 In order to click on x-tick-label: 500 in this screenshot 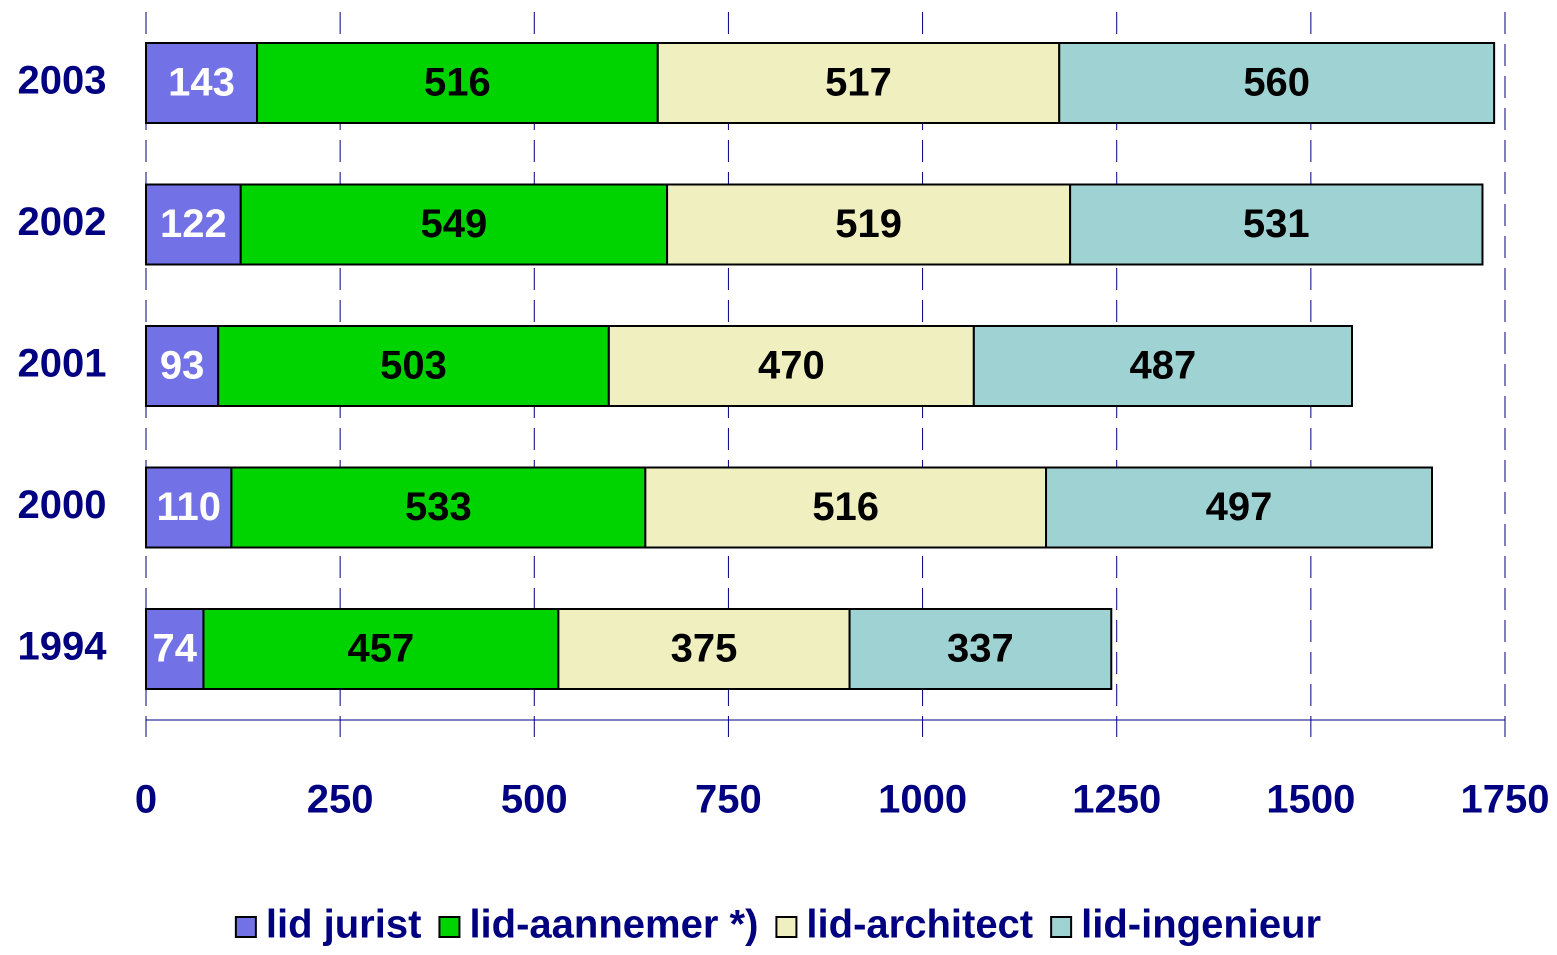, I will do `click(534, 800)`.